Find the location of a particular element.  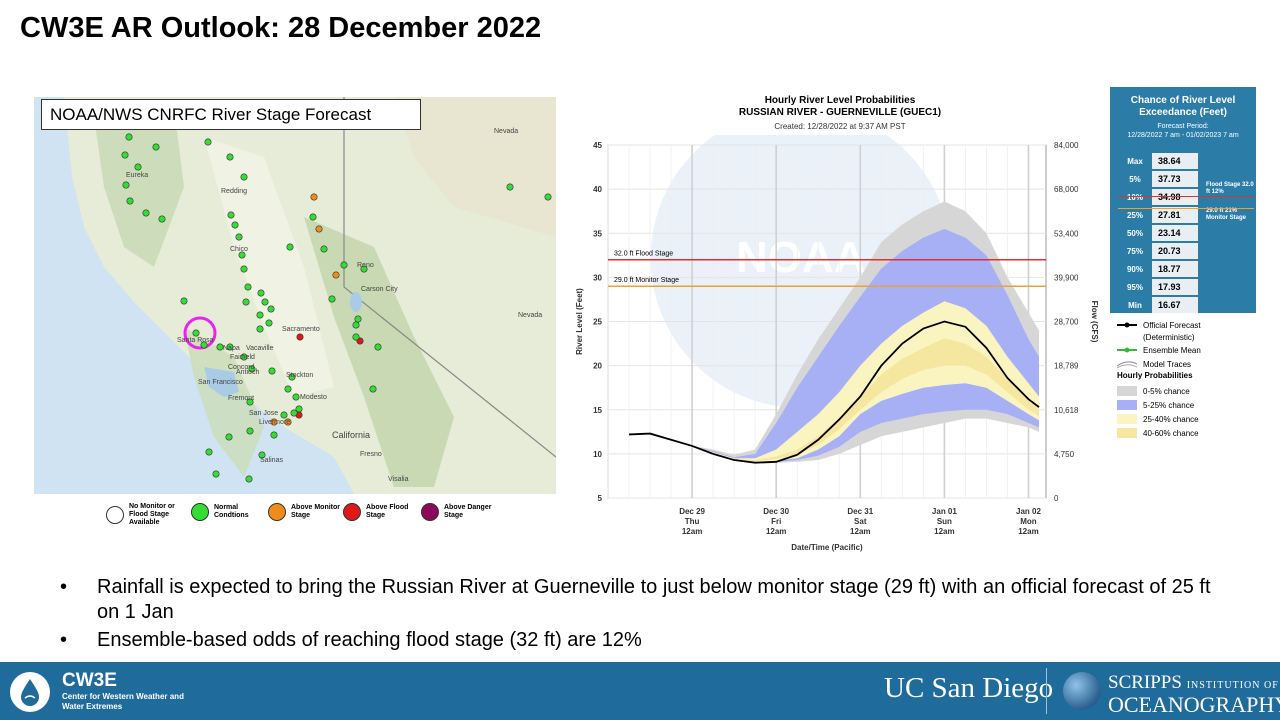

legend-traces: Model Traces is located at coordinates (1192, 364).